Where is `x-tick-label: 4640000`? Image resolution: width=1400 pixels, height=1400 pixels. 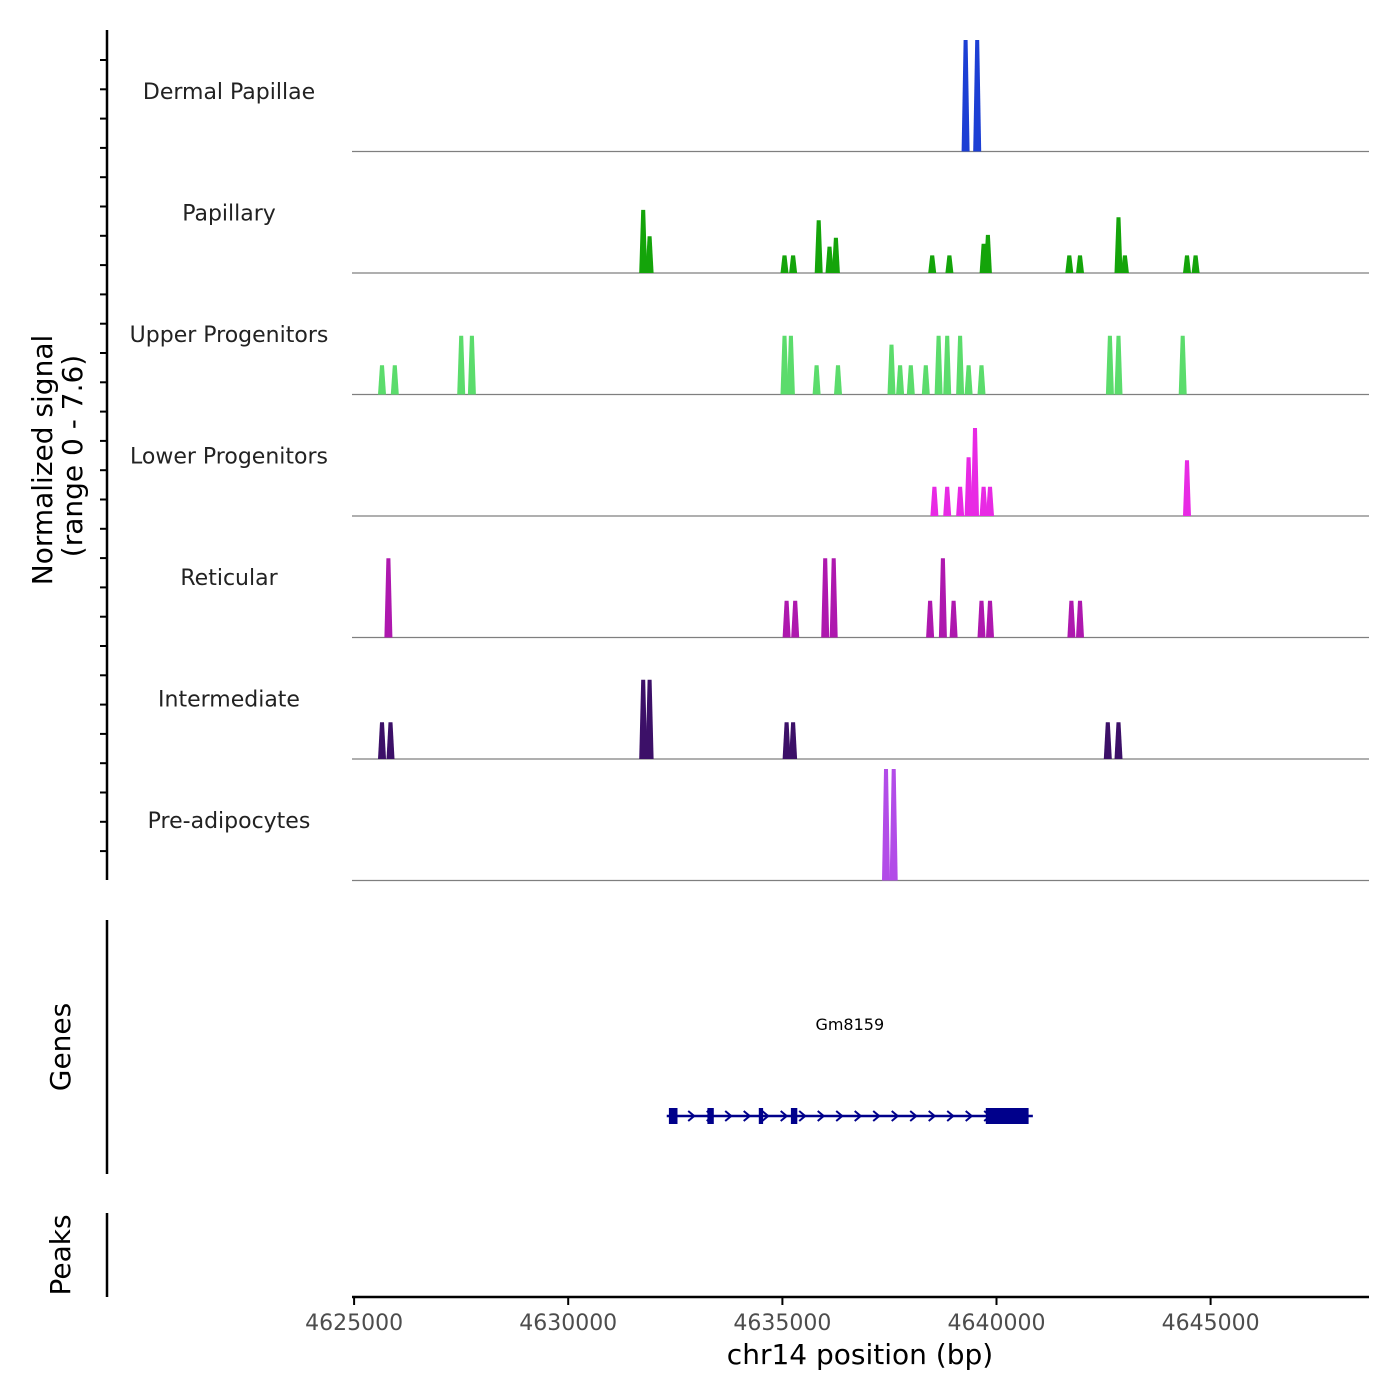
x-tick-label: 4640000 is located at coordinates (997, 1323).